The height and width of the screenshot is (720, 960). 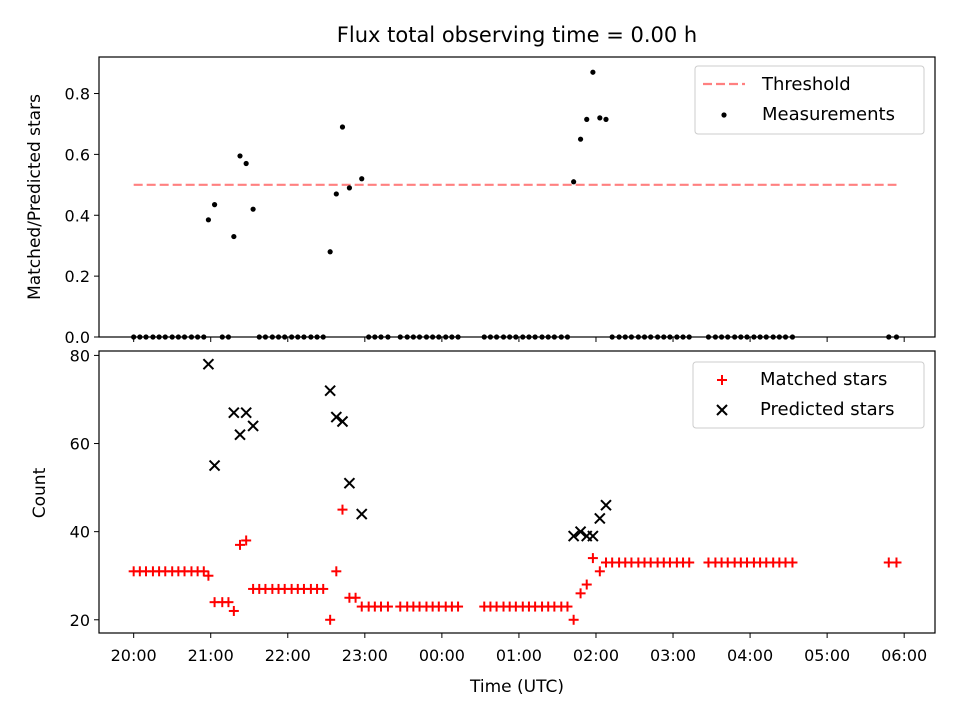 I want to click on x-tick-label: 01:00, so click(x=519, y=655).